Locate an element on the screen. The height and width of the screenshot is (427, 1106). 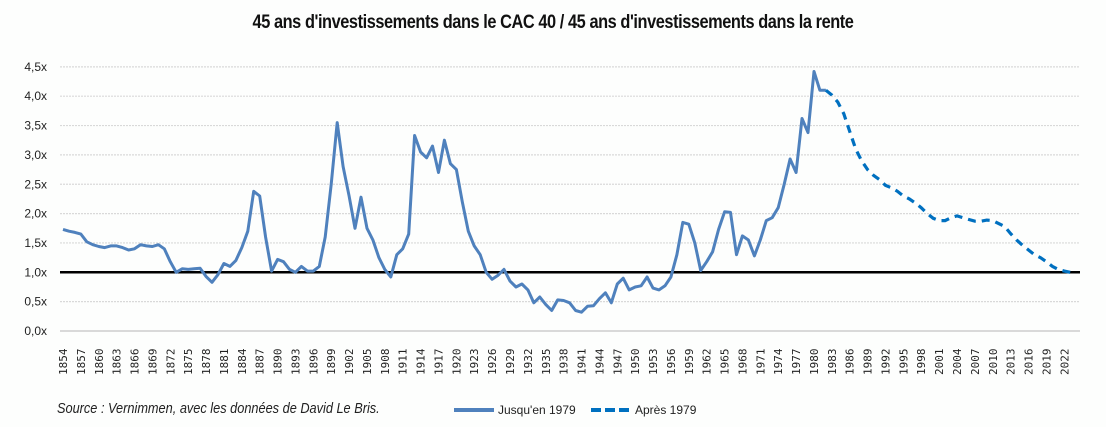
x-tick-label: 1965 is located at coordinates (725, 362).